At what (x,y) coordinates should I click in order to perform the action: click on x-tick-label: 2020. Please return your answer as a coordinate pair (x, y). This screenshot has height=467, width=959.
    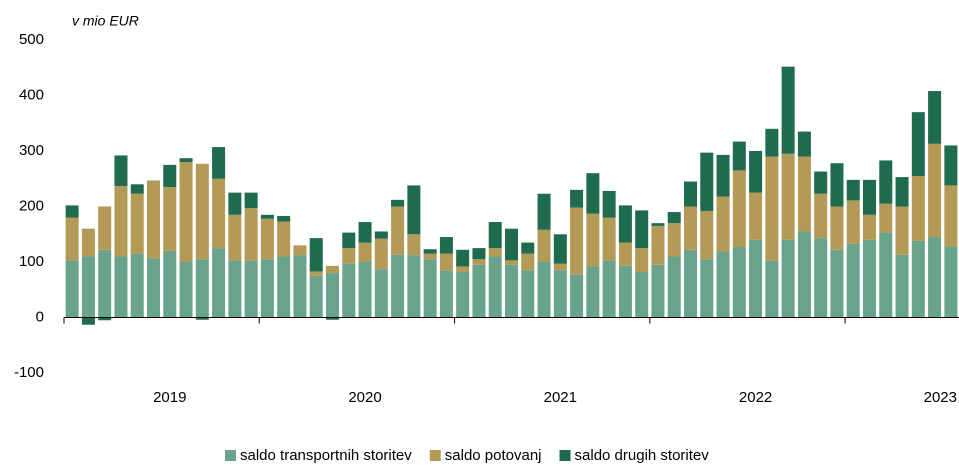
    Looking at the image, I should click on (364, 397).